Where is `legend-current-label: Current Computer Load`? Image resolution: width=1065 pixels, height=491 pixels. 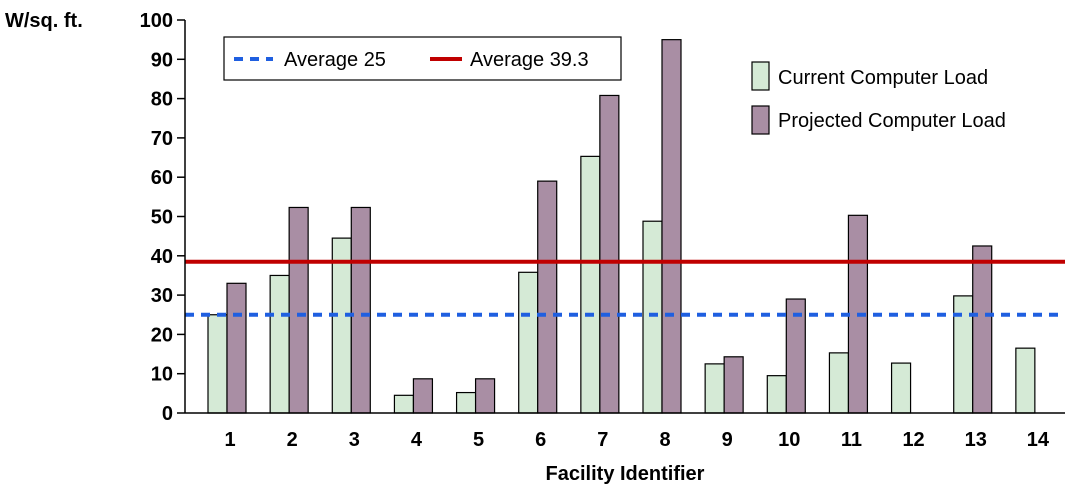
legend-current-label: Current Computer Load is located at coordinates (883, 78).